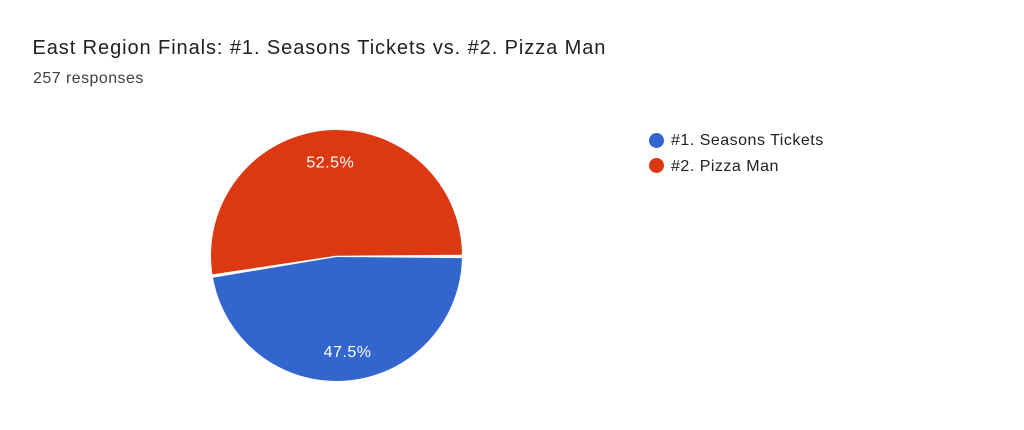  I want to click on svg-text: 47.5%, so click(348, 352).